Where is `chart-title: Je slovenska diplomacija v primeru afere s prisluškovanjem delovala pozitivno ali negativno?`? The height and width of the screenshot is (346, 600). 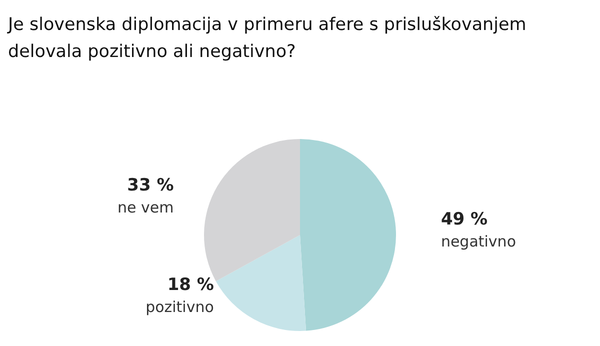 chart-title: Je slovenska diplomacija v primeru afere s prisluškovanjem delovala pozitivno ali negativno? is located at coordinates (266, 38).